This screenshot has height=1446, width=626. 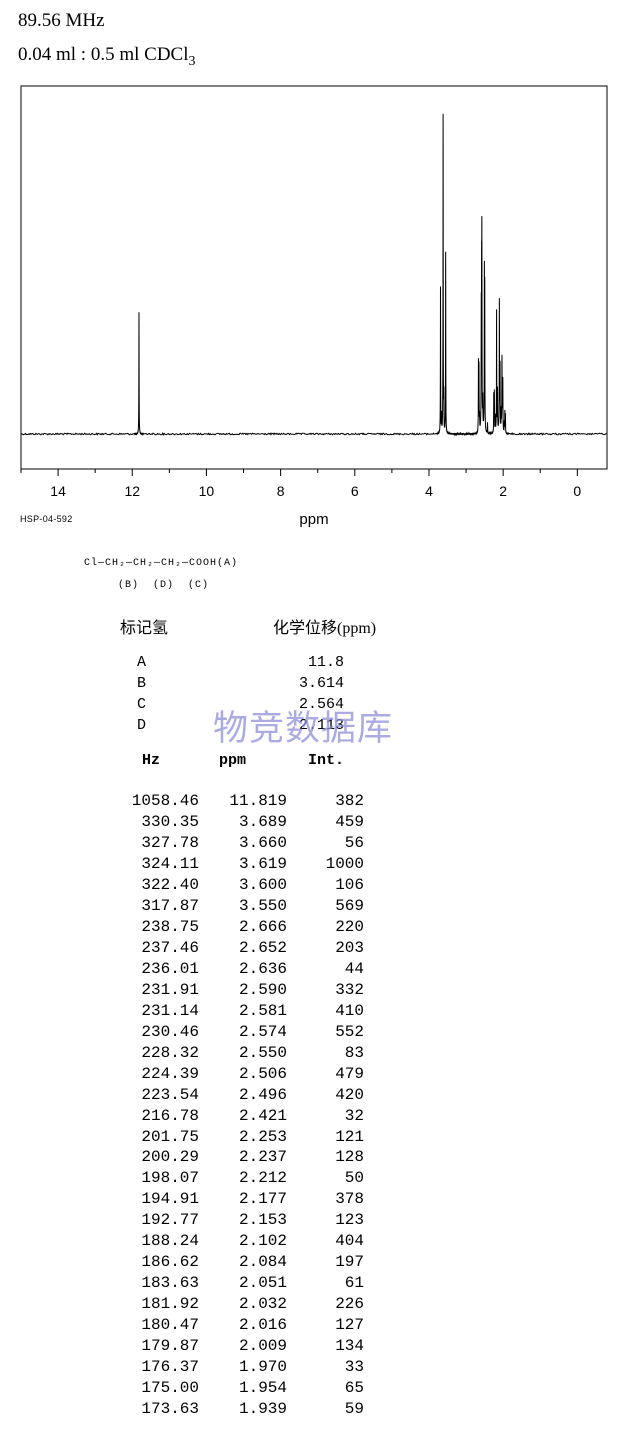 I want to click on peak-header-hz: Hz, so click(x=151, y=760).